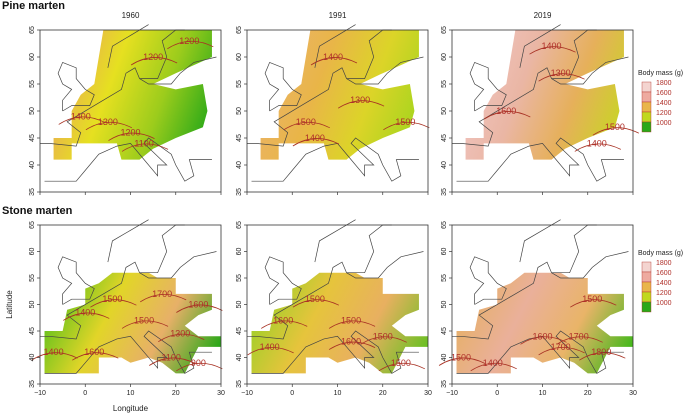  What do you see at coordinates (143, 143) in the screenshot?
I see `contour-label: 1100` at bounding box center [143, 143].